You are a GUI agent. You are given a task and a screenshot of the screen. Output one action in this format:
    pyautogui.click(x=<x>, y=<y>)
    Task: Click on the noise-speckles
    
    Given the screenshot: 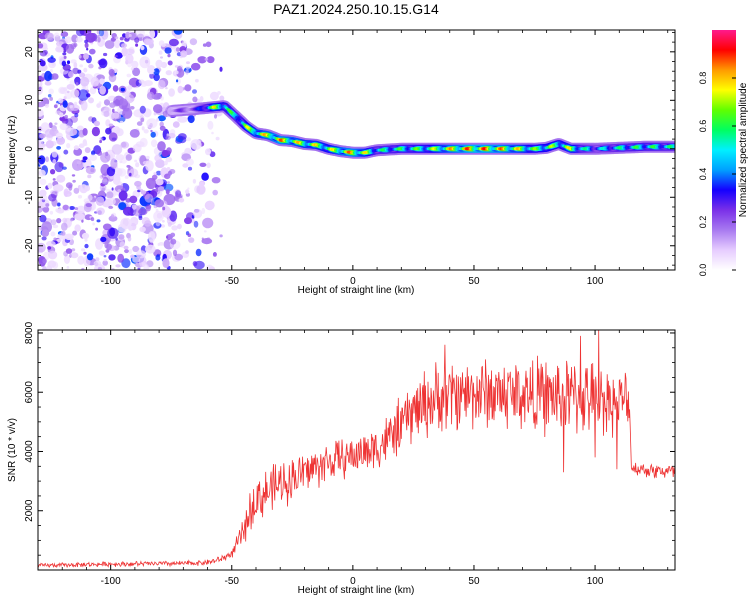 What is the action you would take?
    pyautogui.click(x=131, y=150)
    